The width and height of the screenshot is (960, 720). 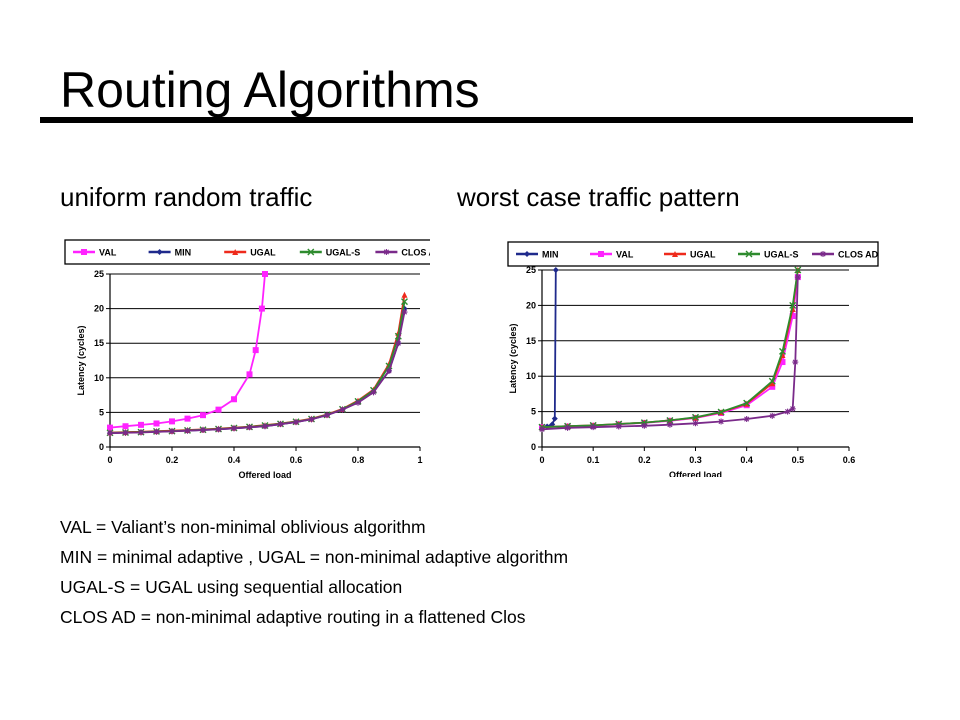 What do you see at coordinates (263, 253) in the screenshot?
I see `legend-label-ugal: UGAL` at bounding box center [263, 253].